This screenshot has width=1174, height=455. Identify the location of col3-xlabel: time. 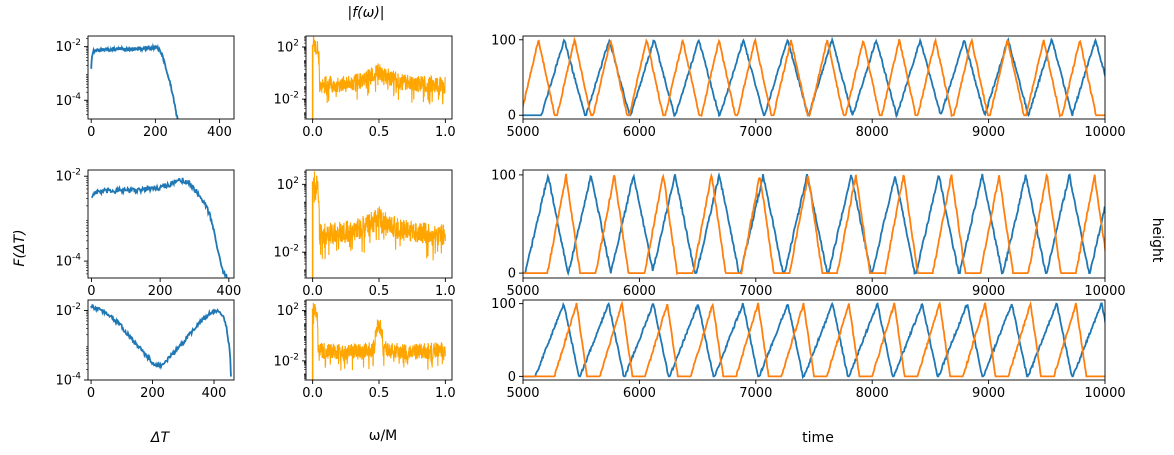
(818, 438).